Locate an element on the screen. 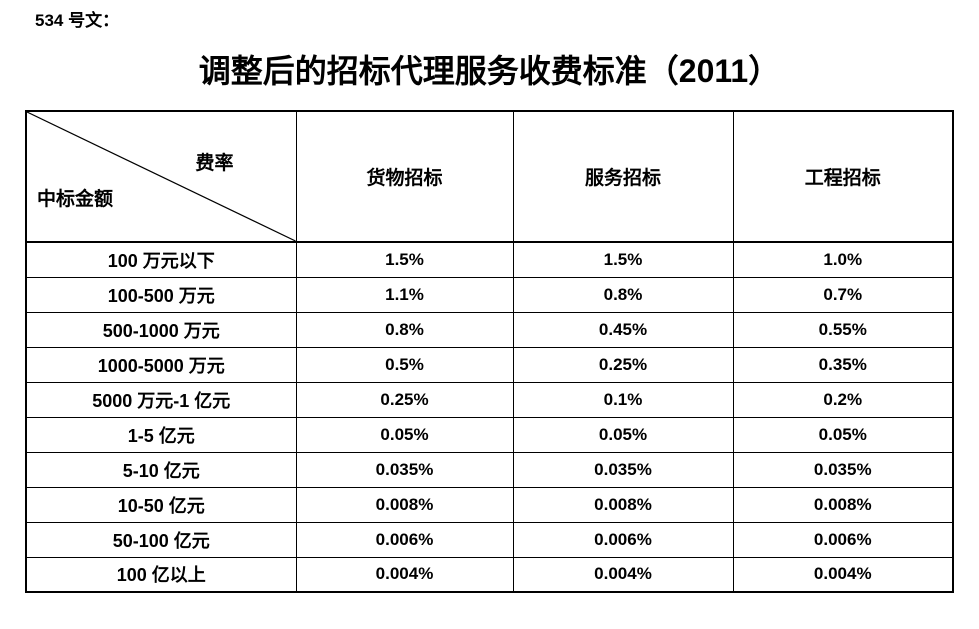 The image size is (979, 629). row-label-cell: 10-50 亿元 is located at coordinates (161, 504).